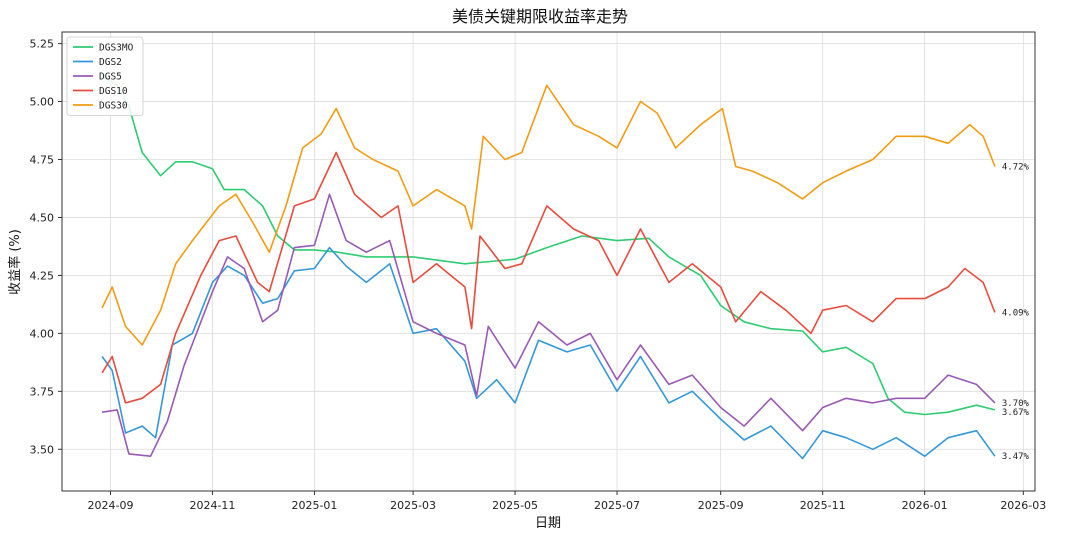 This screenshot has height=537, width=1080. What do you see at coordinates (548, 523) in the screenshot?
I see `x-axis-title: 日期` at bounding box center [548, 523].